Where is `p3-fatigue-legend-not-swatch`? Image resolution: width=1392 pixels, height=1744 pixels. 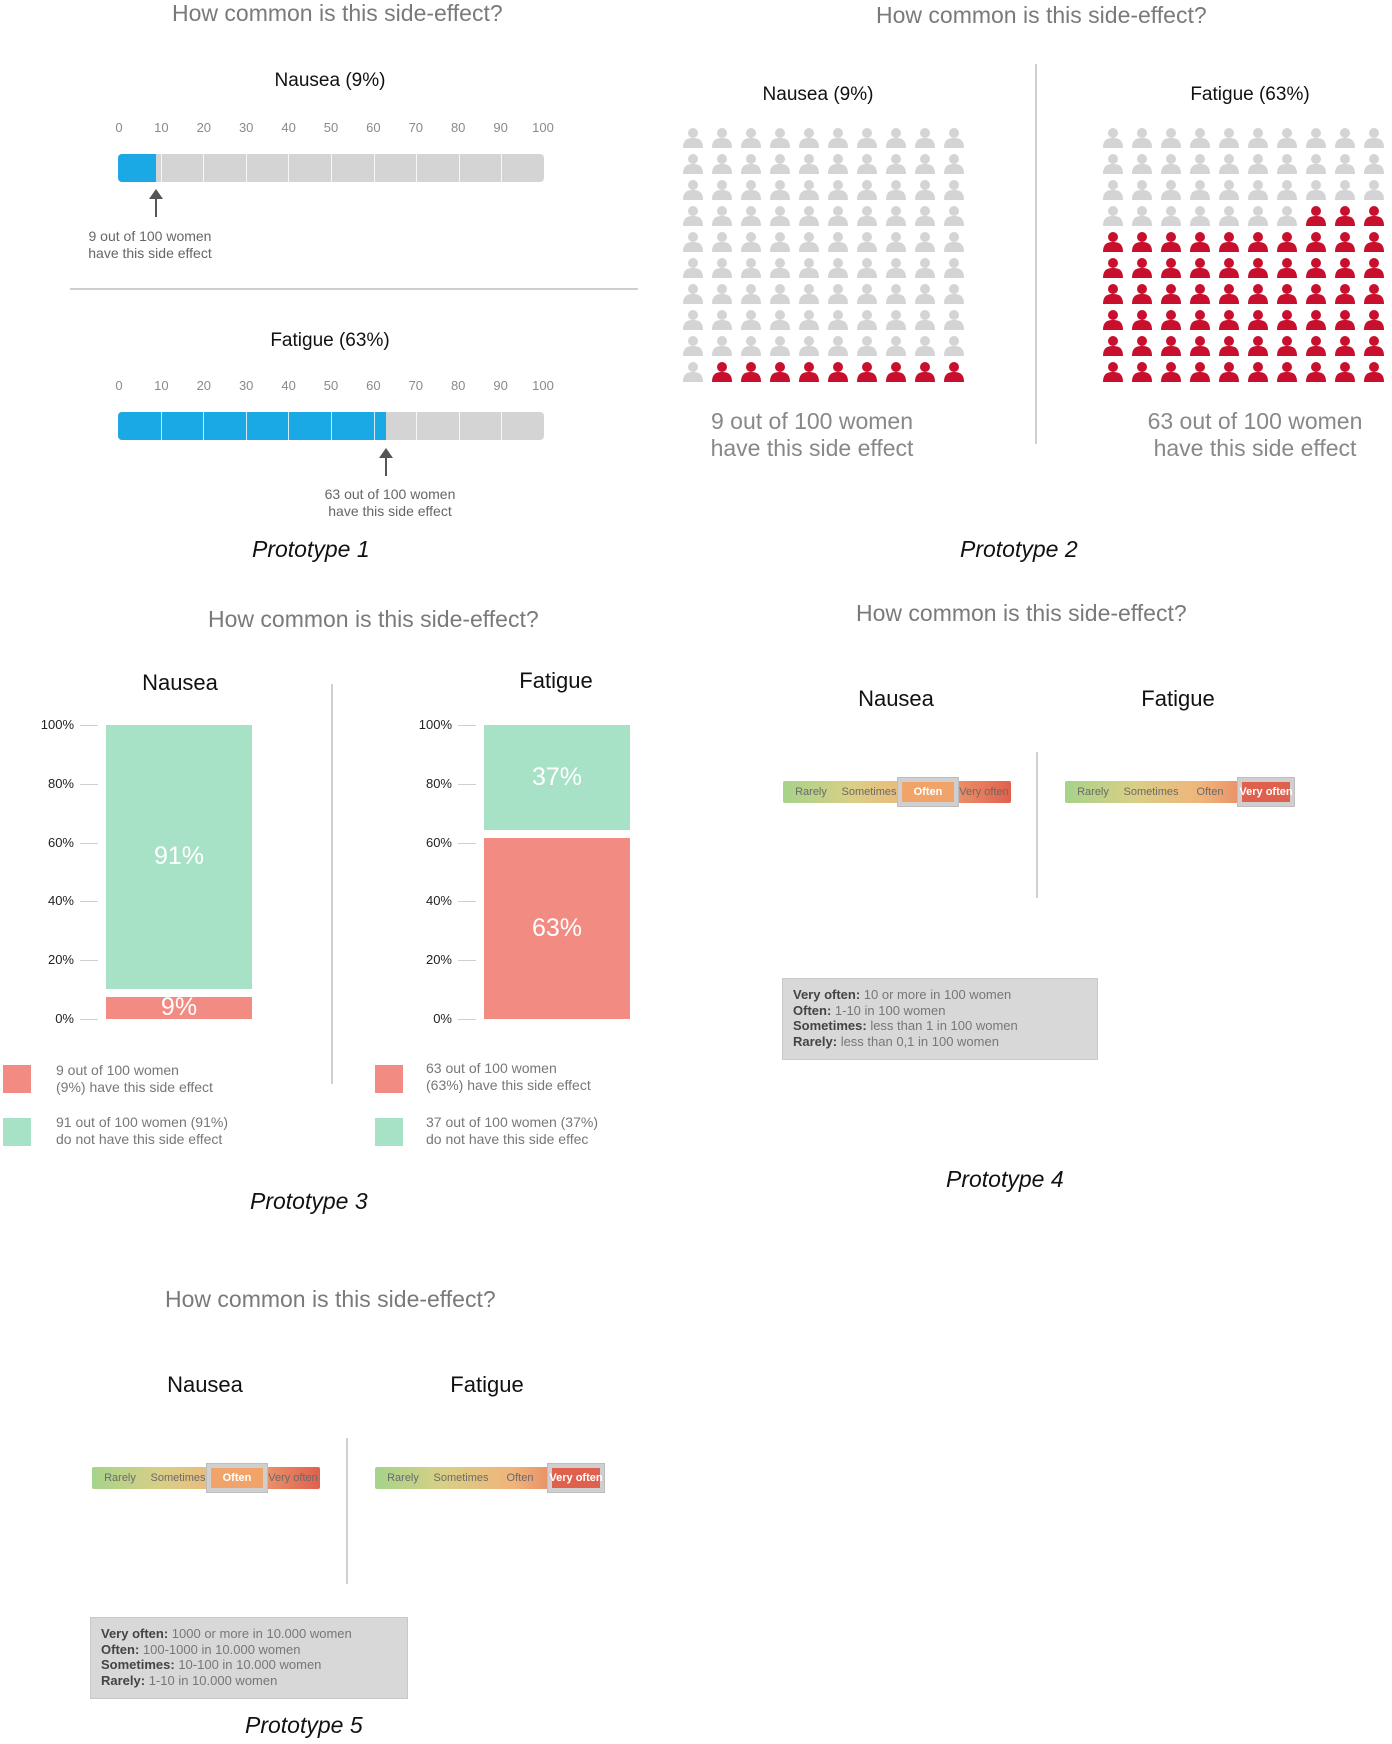 p3-fatigue-legend-not-swatch is located at coordinates (389, 1132).